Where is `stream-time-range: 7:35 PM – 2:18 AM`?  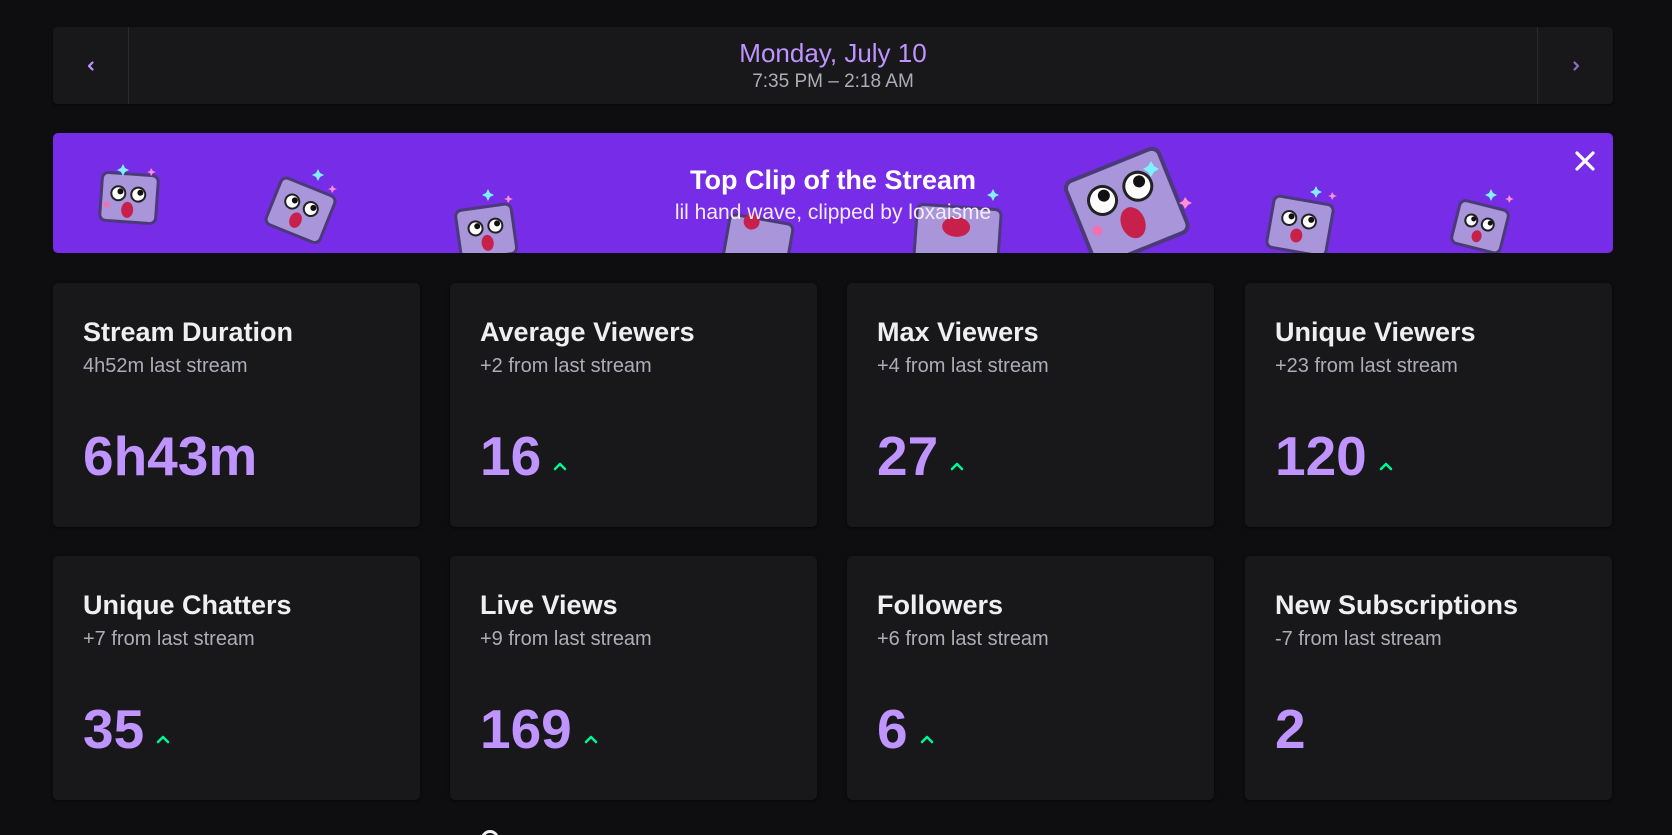
stream-time-range: 7:35 PM – 2:18 AM is located at coordinates (833, 81).